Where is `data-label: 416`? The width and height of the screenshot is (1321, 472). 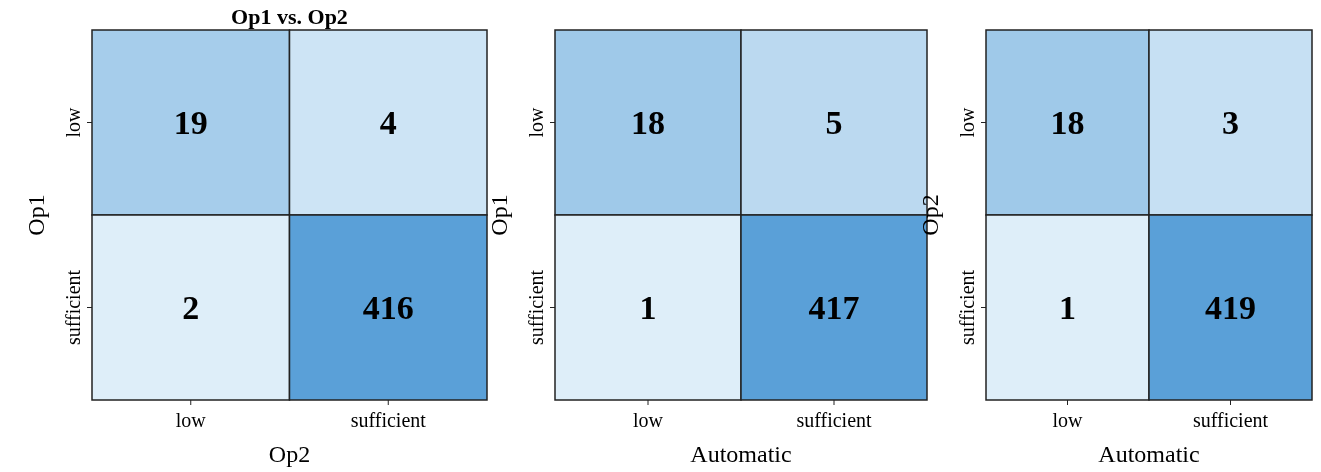 data-label: 416 is located at coordinates (388, 308).